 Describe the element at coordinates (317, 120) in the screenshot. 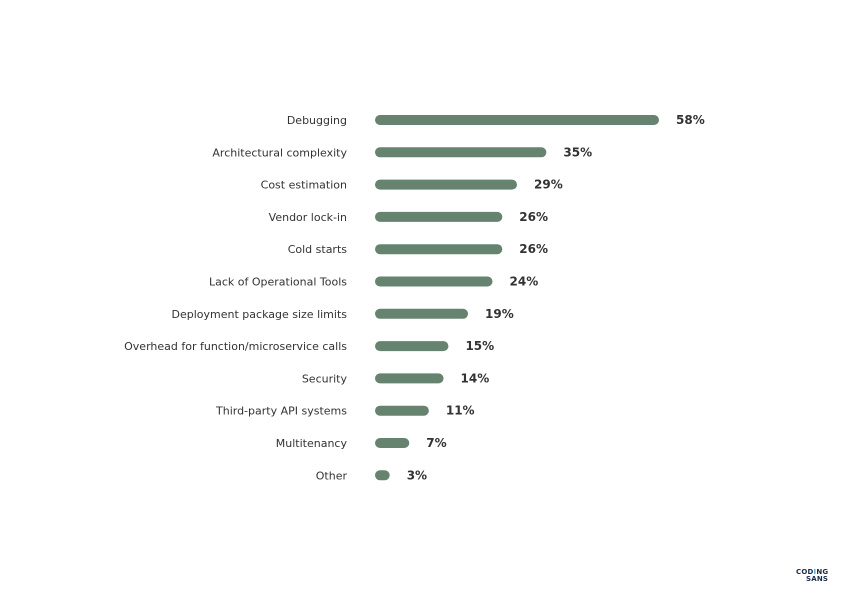

I see `category-label: Debugging` at that location.